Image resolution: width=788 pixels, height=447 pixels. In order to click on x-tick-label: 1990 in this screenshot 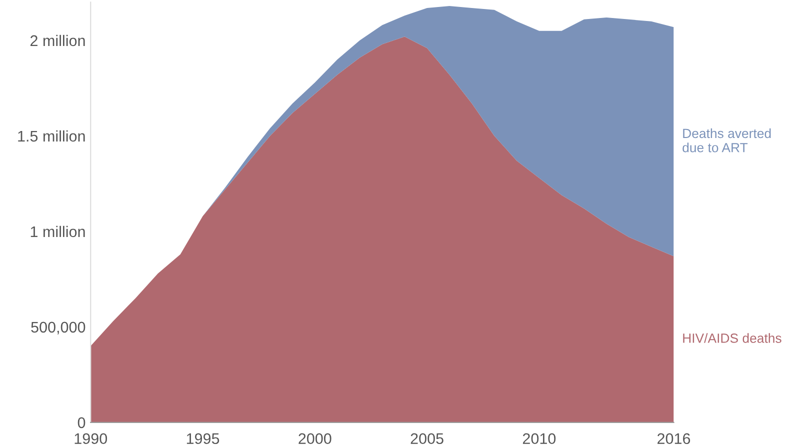, I will do `click(91, 438)`.